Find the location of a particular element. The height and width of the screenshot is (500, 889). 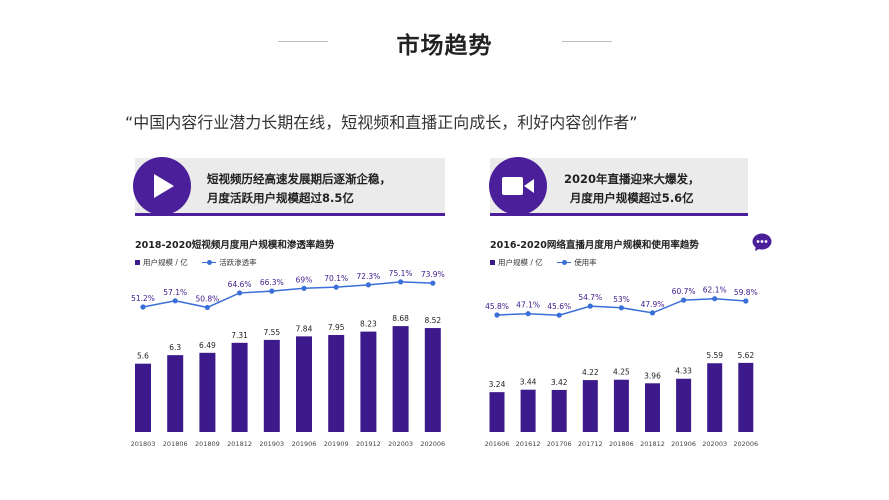

right-x-tick-label: 201706 is located at coordinates (559, 444).